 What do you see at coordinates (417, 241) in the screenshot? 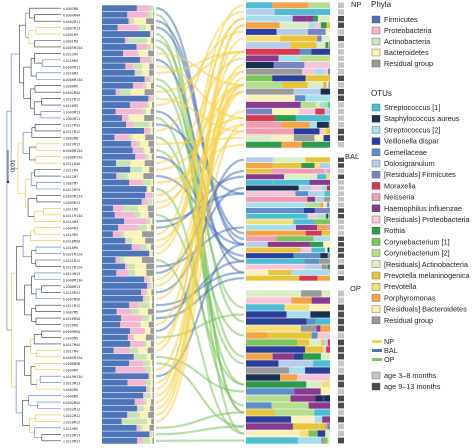
I see `legend-label: Corynebacterium [1]` at bounding box center [417, 241].